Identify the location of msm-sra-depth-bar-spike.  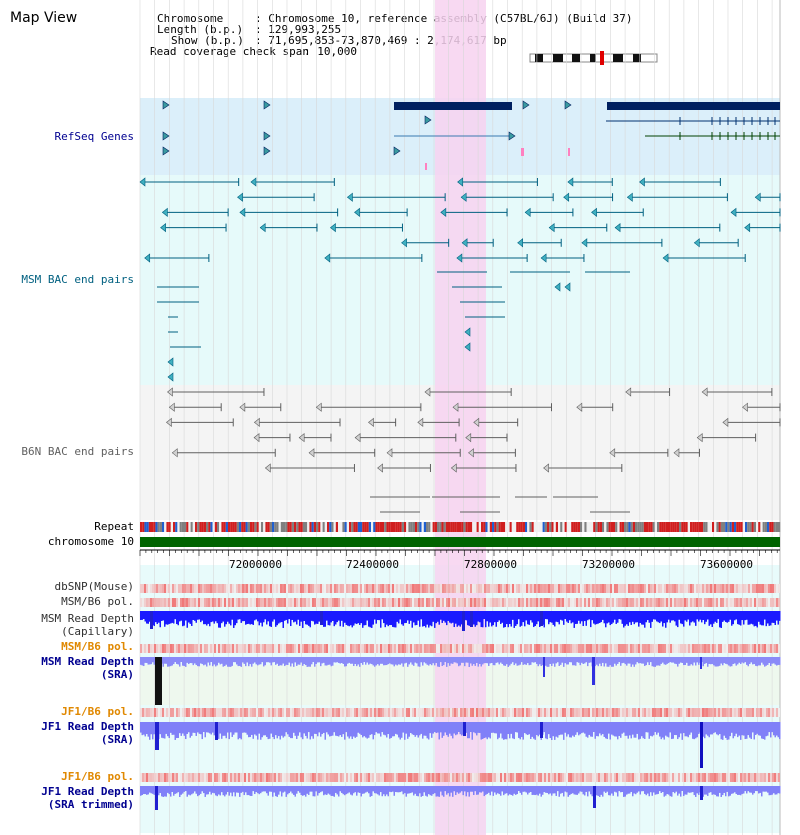
(701, 663).